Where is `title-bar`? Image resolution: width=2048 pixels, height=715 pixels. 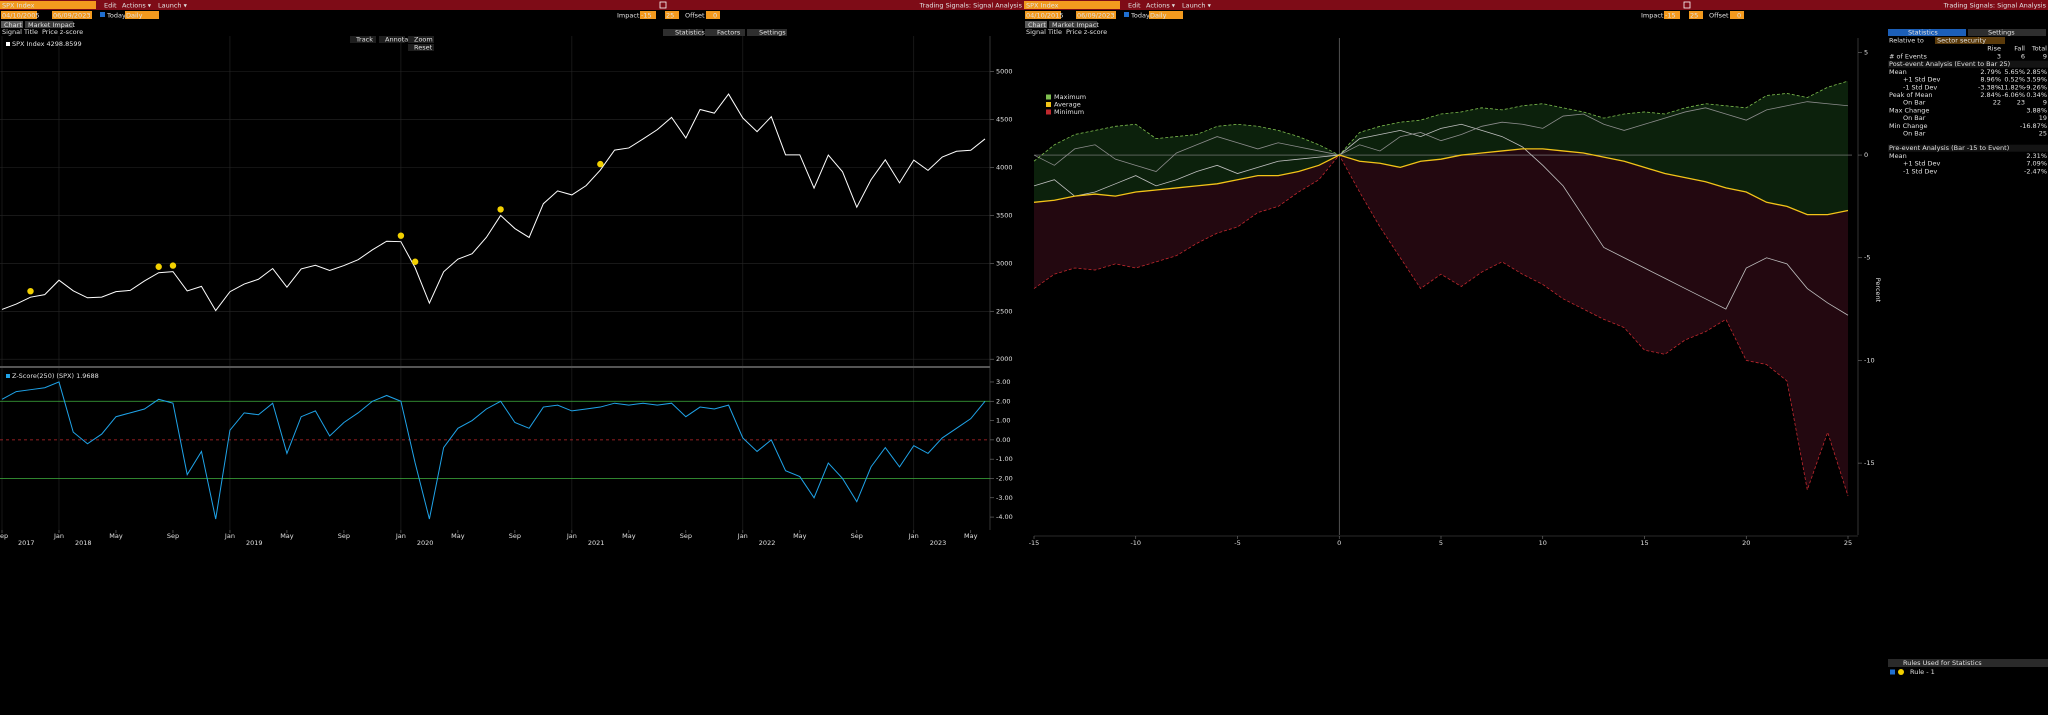
title-bar is located at coordinates (512, 5).